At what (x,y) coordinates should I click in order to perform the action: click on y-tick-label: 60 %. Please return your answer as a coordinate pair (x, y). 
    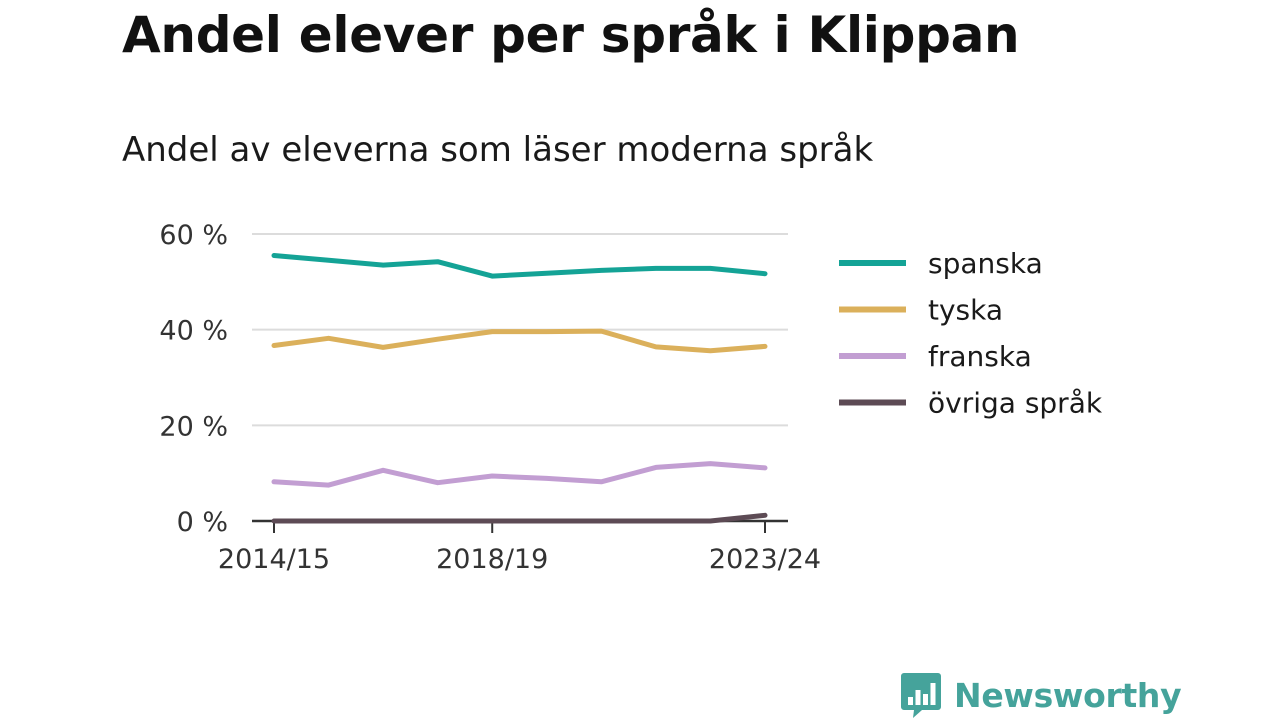
    Looking at the image, I should click on (193, 235).